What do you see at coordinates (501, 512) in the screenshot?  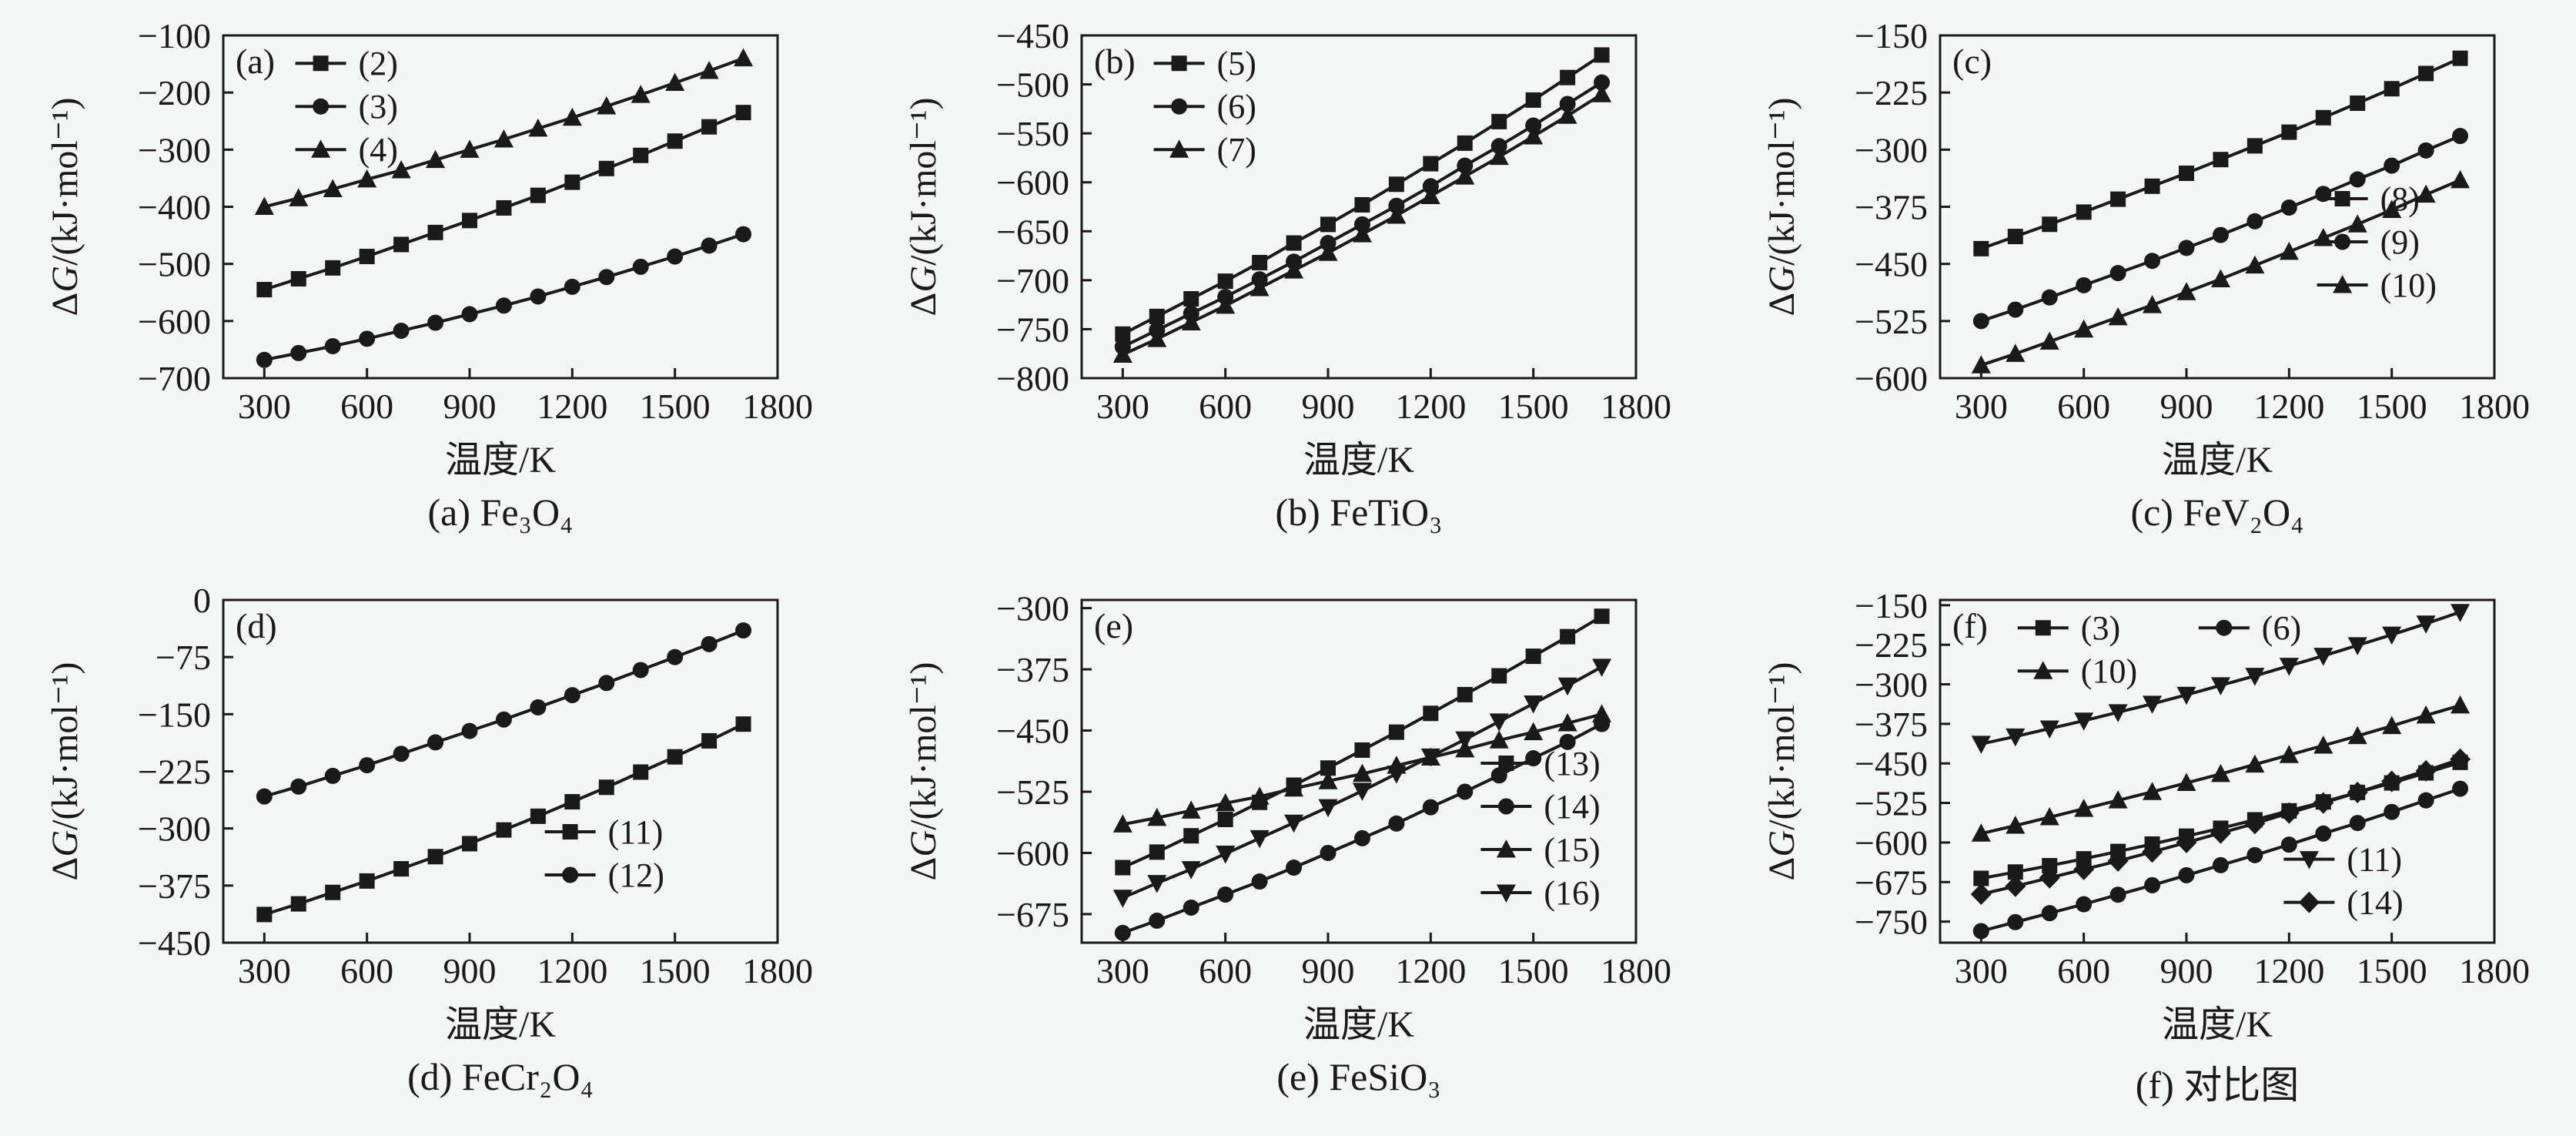 I see `chart-caption: (a) Fe₃O₄` at bounding box center [501, 512].